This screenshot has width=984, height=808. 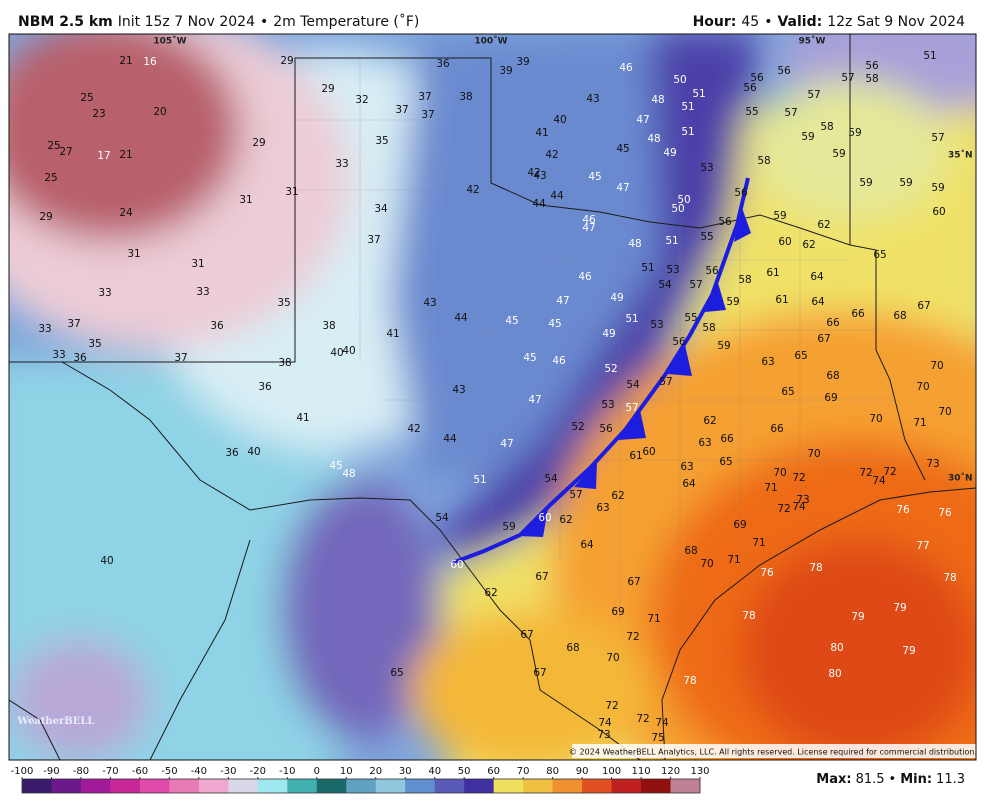 I want to click on lat-label: 30˚N, so click(x=960, y=478).